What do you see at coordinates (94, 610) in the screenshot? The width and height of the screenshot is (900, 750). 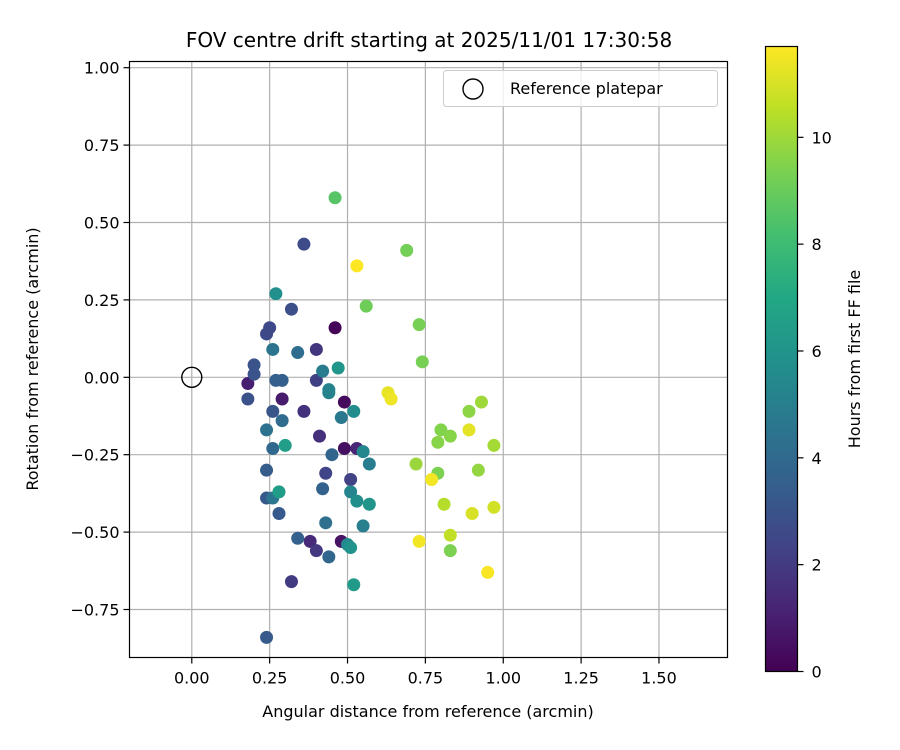 I see `y-tick-label: −0.75` at bounding box center [94, 610].